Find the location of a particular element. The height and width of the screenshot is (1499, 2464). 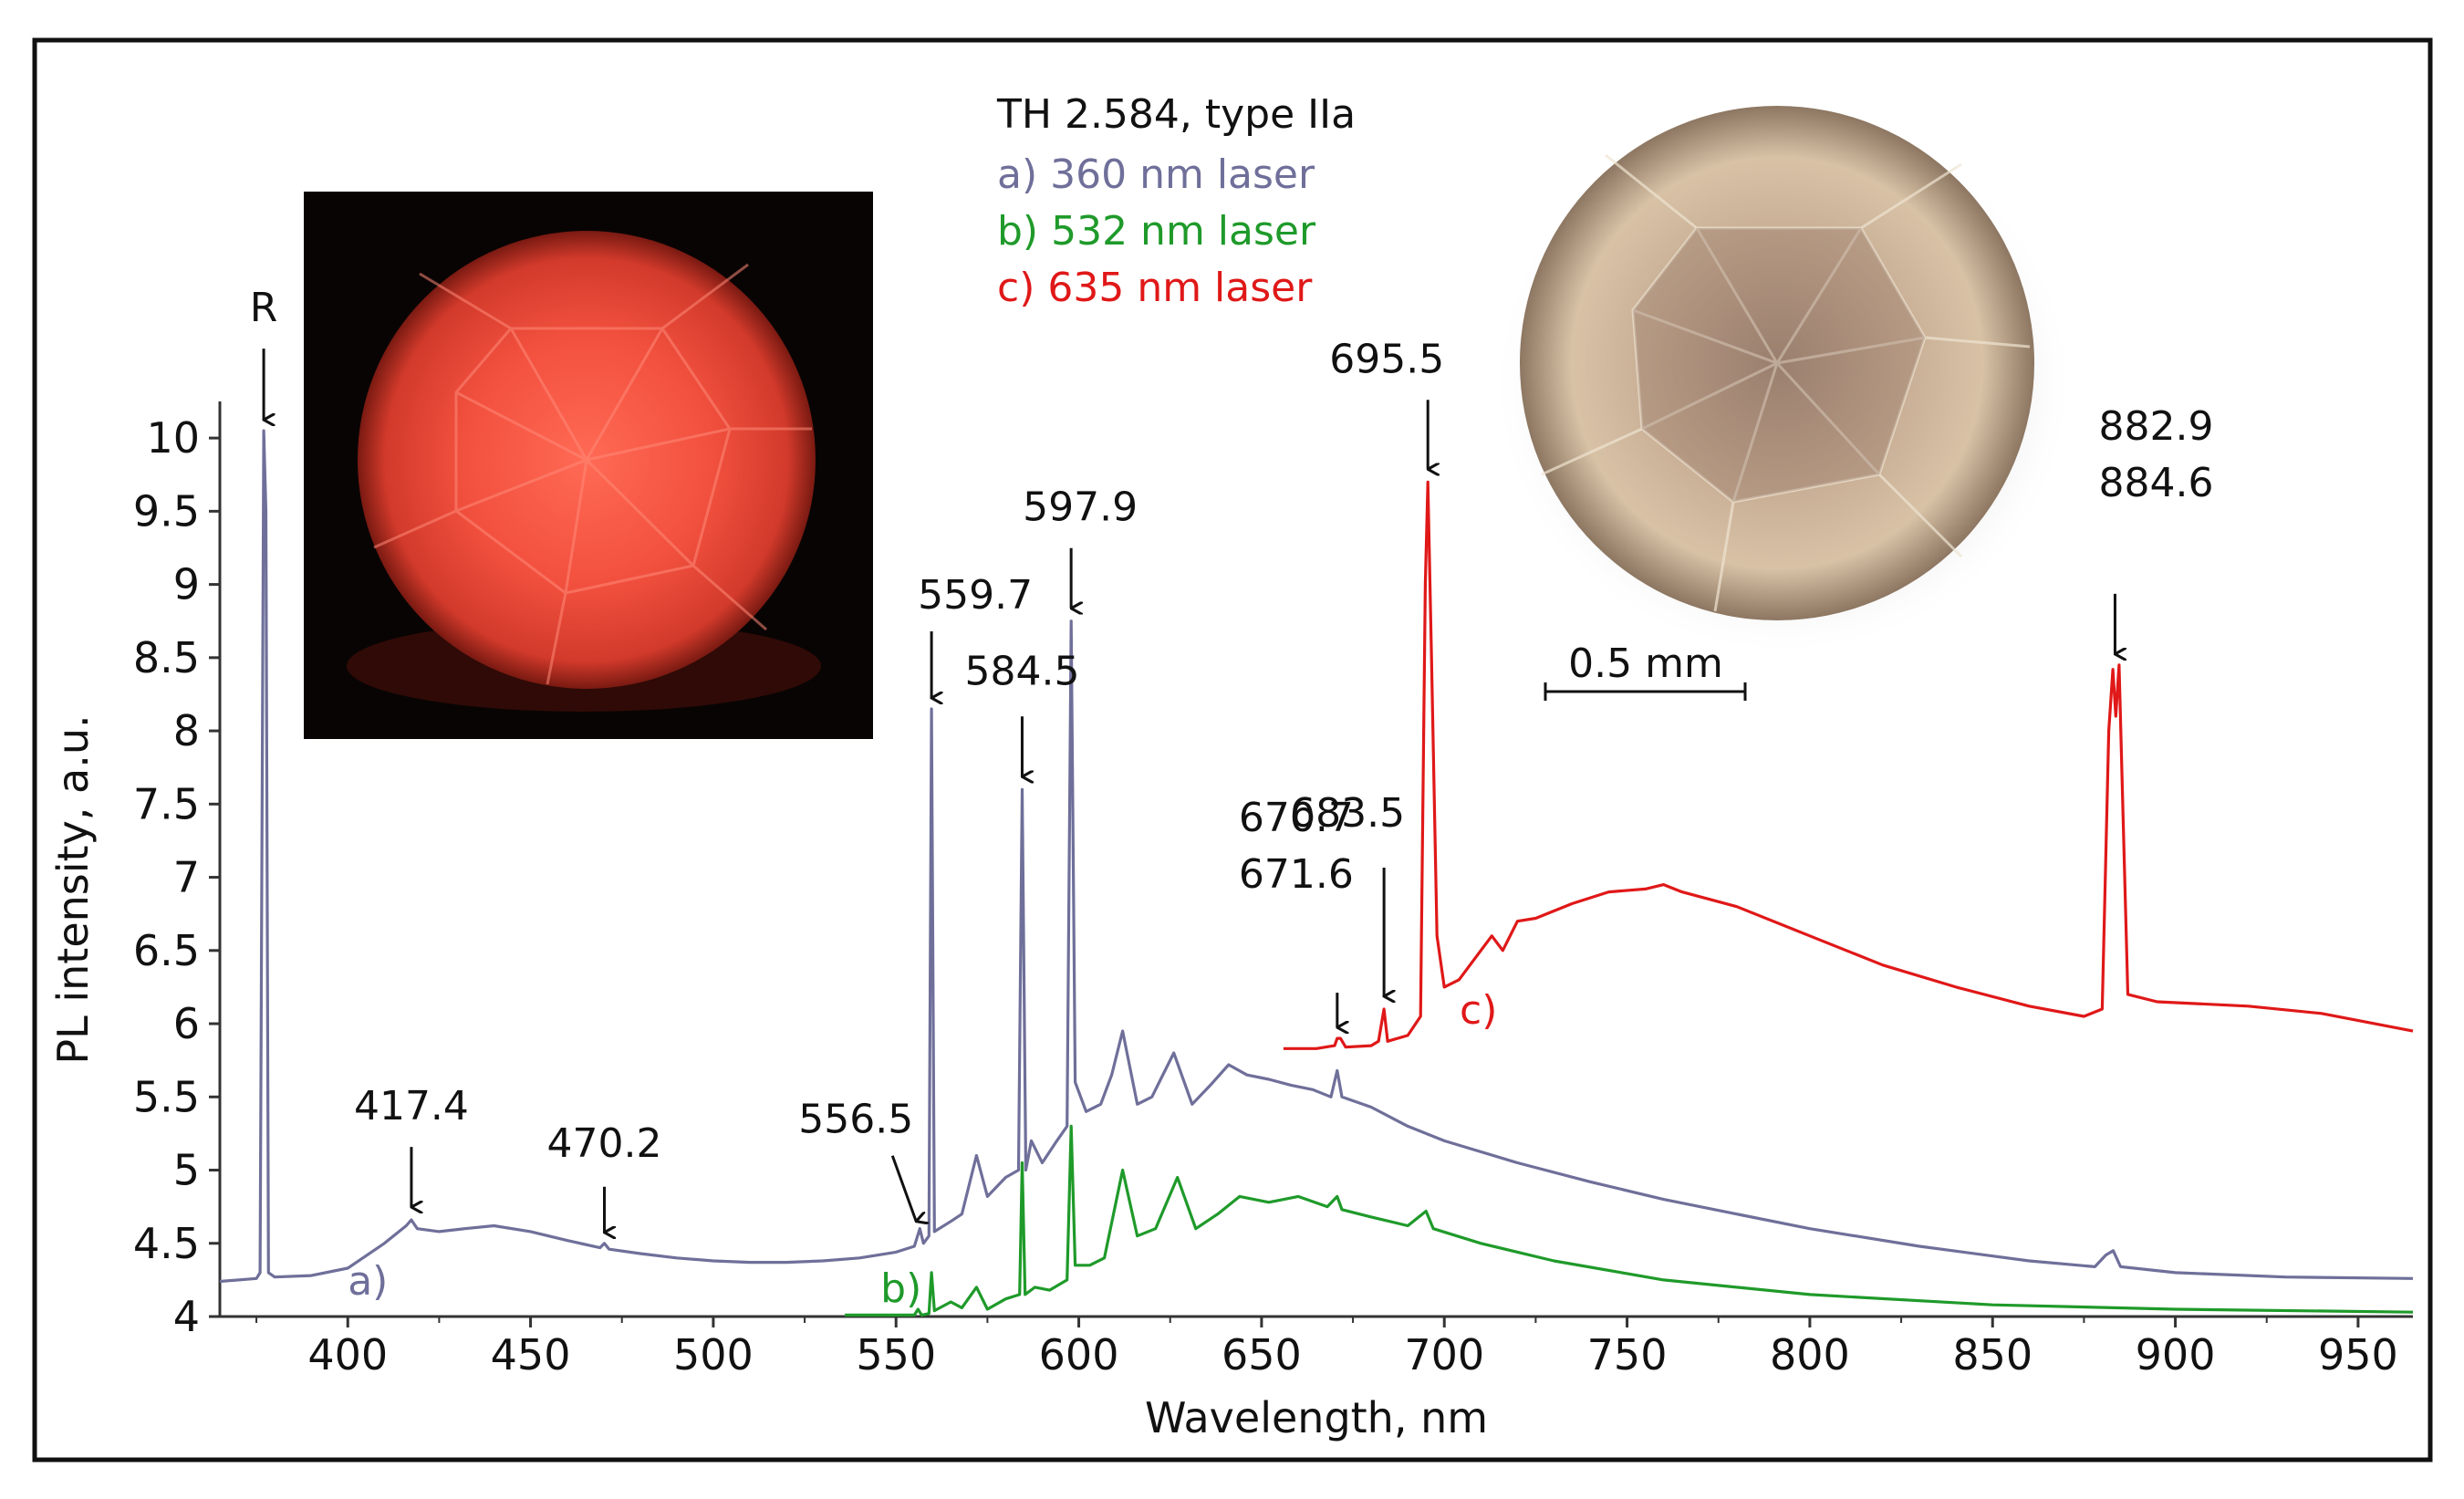

y-tick-label: 8 is located at coordinates (186, 730).